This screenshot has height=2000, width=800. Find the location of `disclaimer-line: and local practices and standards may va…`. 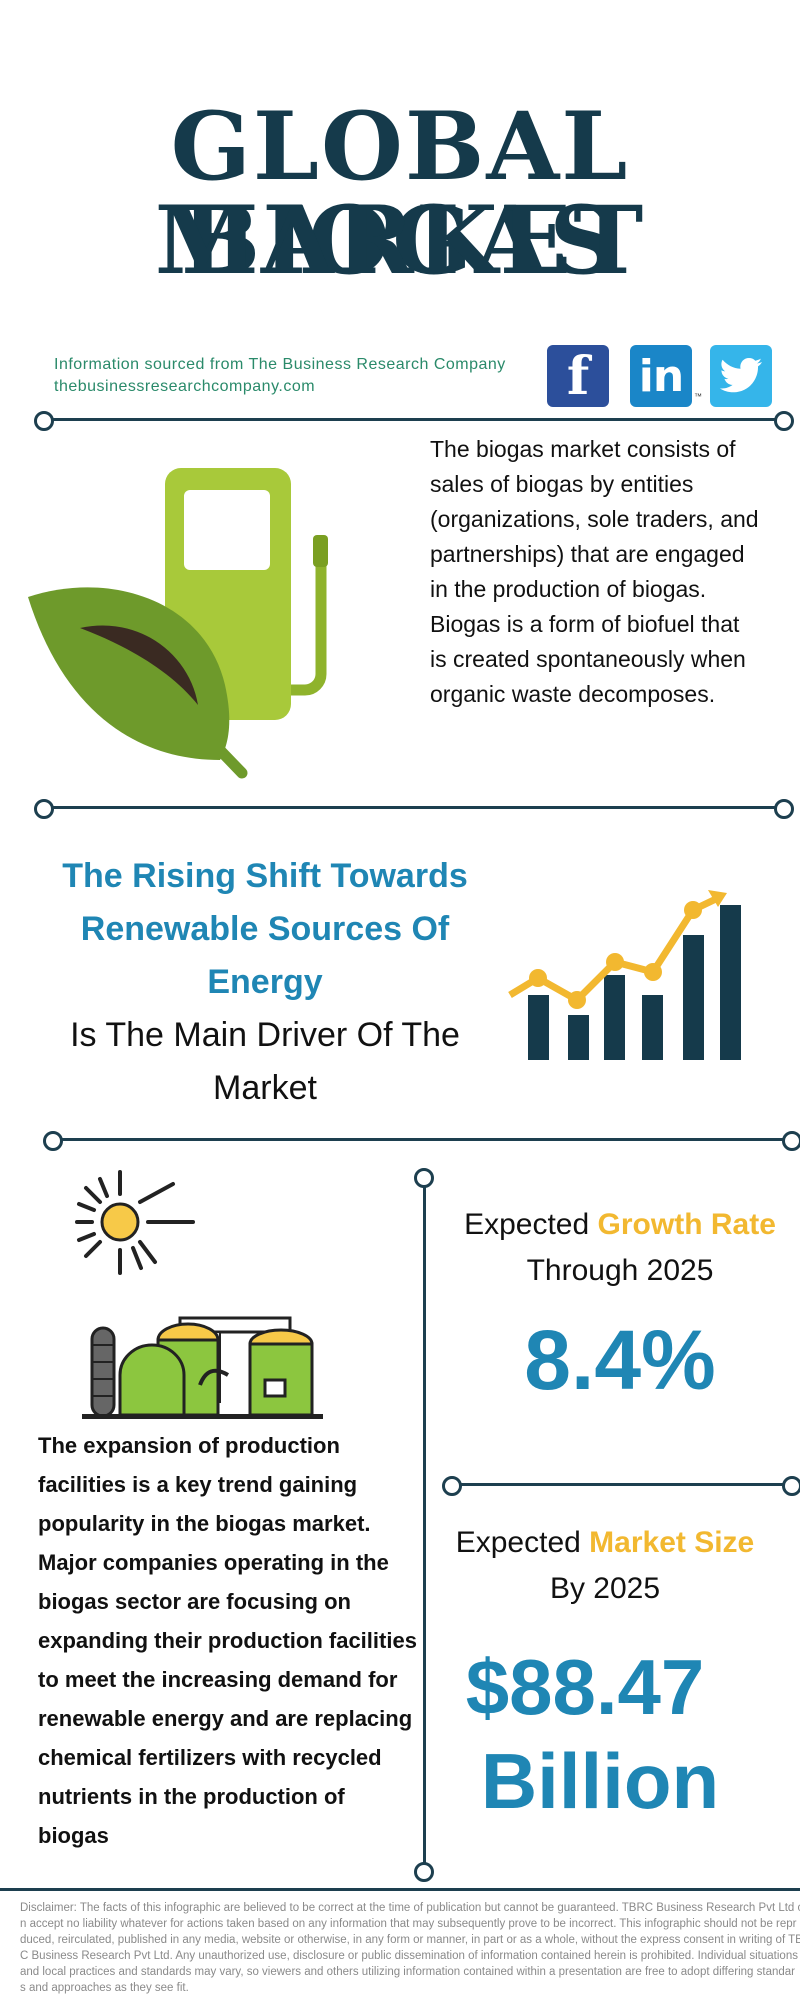

disclaimer-line: and local practices and standards may va… is located at coordinates (407, 1972).